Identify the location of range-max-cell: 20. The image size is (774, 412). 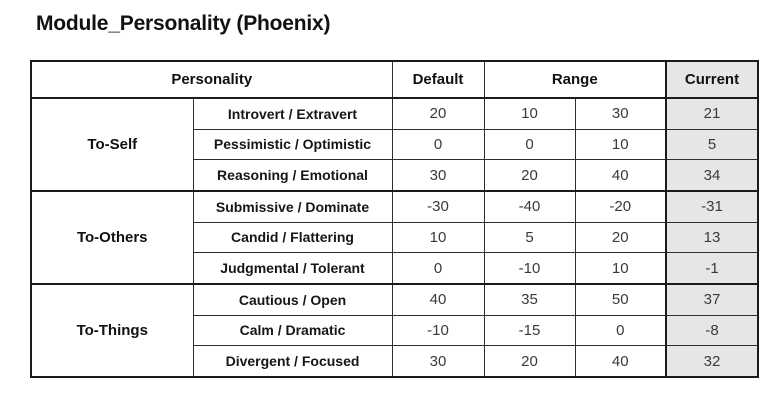
(620, 237).